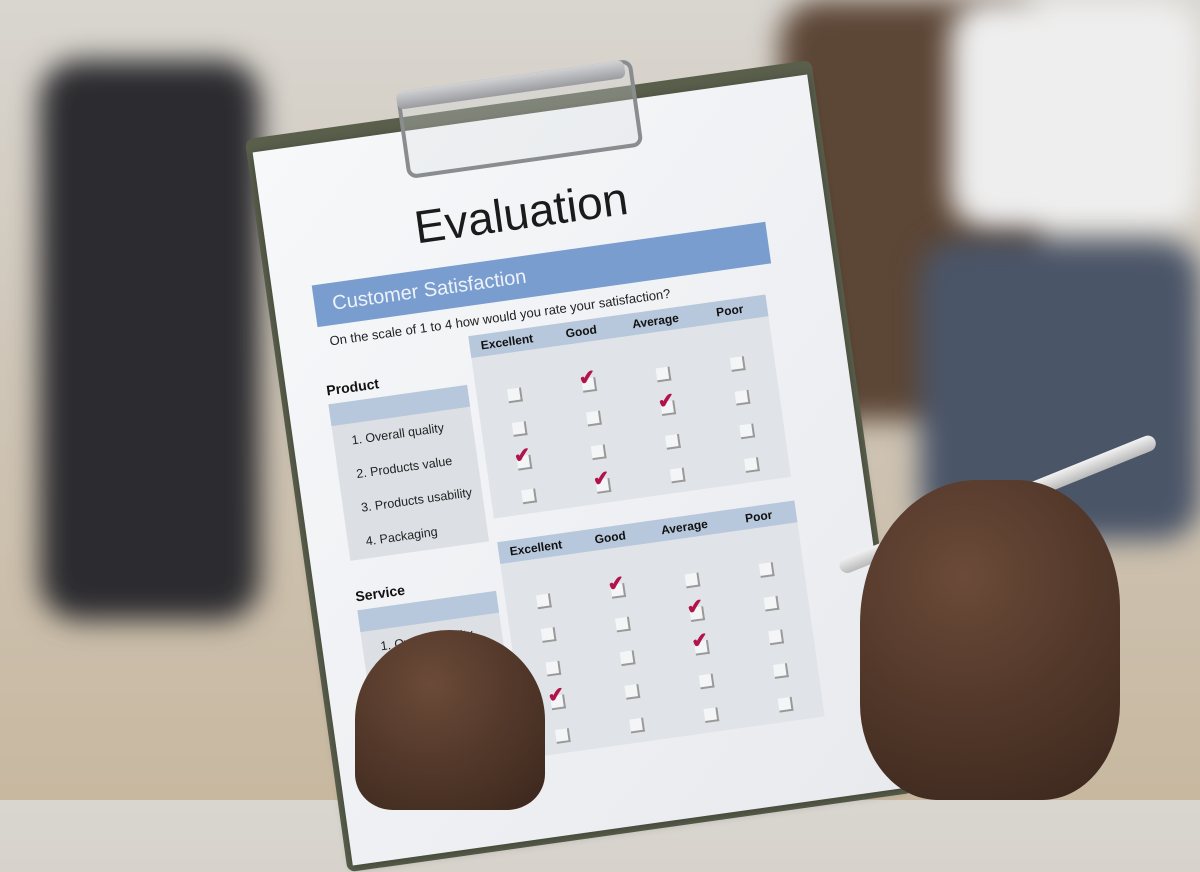 The image size is (1200, 872). I want to click on form-title: Evaluation, so click(521, 213).